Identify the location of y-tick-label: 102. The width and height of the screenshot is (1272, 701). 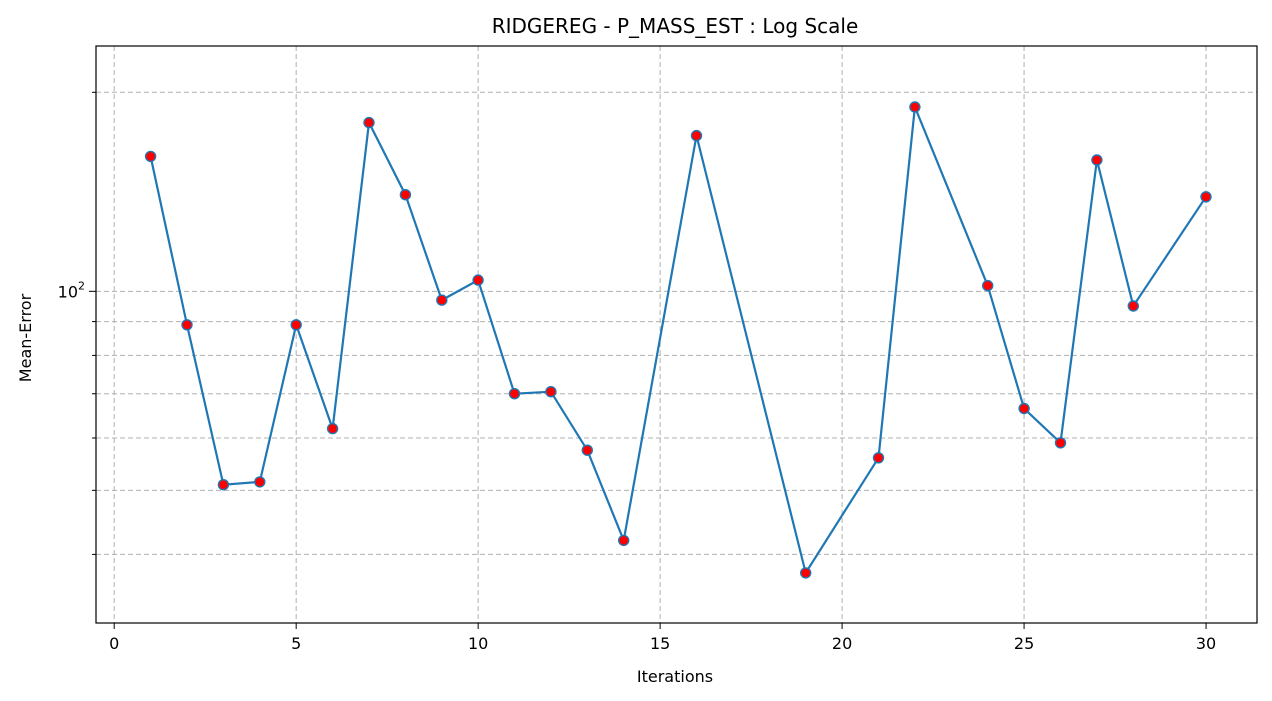
(71, 290).